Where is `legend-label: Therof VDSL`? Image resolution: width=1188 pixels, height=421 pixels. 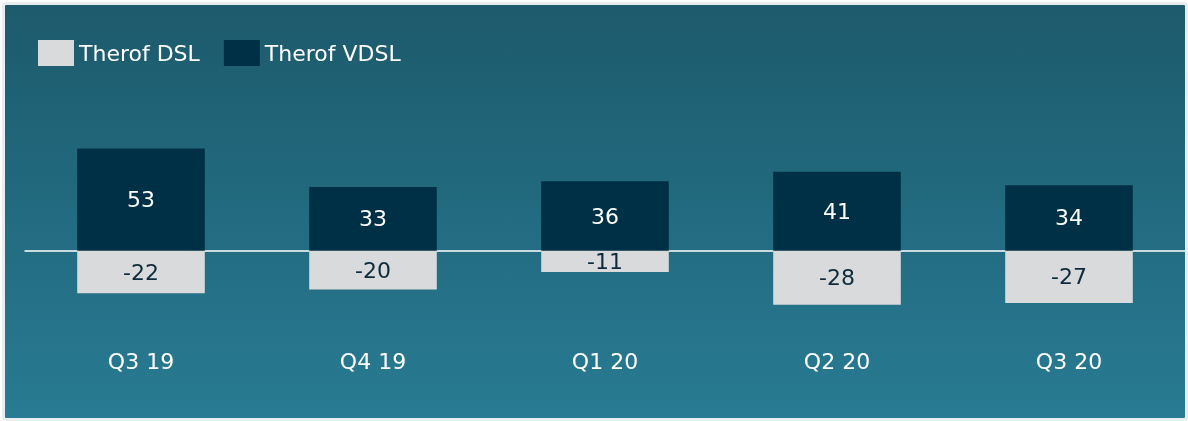
legend-label: Therof VDSL is located at coordinates (332, 53).